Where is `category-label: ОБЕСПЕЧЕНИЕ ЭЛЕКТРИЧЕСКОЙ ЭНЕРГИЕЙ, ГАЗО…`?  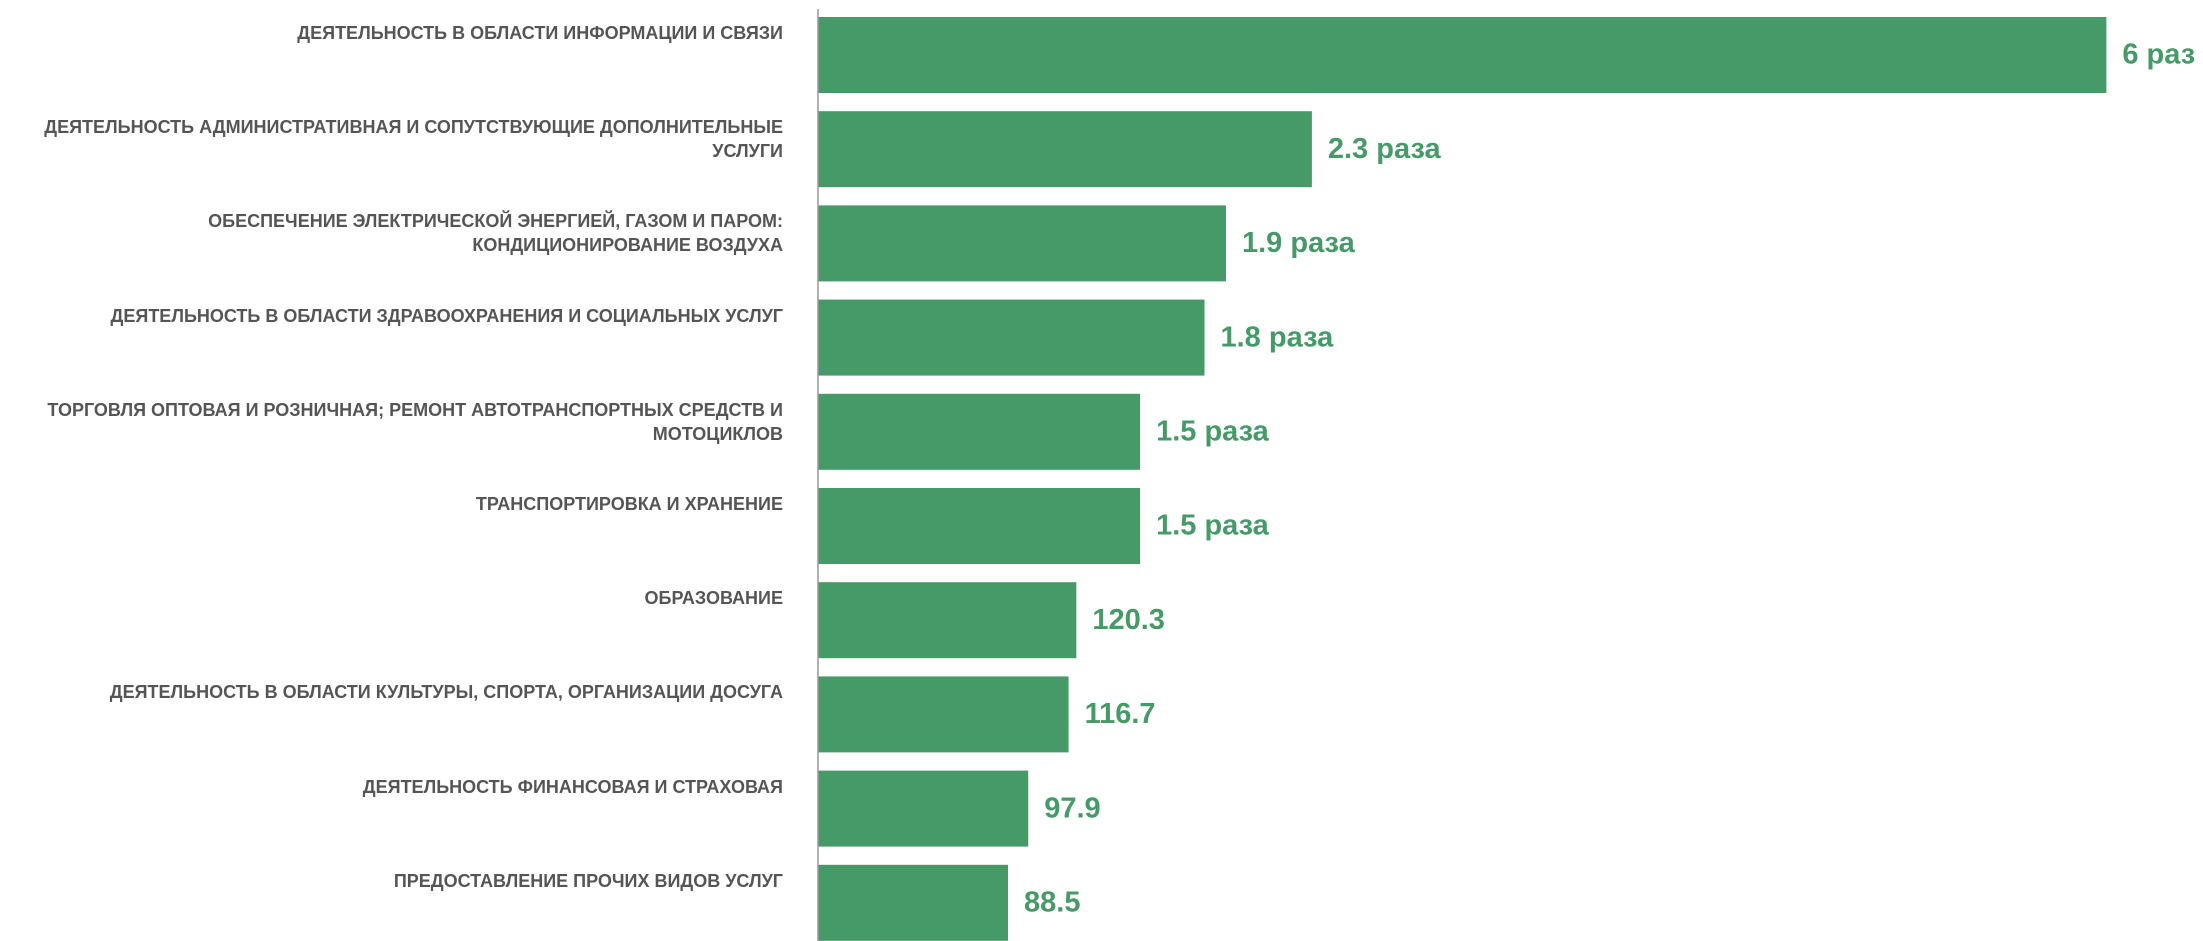 category-label: ОБЕСПЕЧЕНИЕ ЭЛЕКТРИЧЕСКОЙ ЭНЕРГИЕЙ, ГАЗО… is located at coordinates (495, 233).